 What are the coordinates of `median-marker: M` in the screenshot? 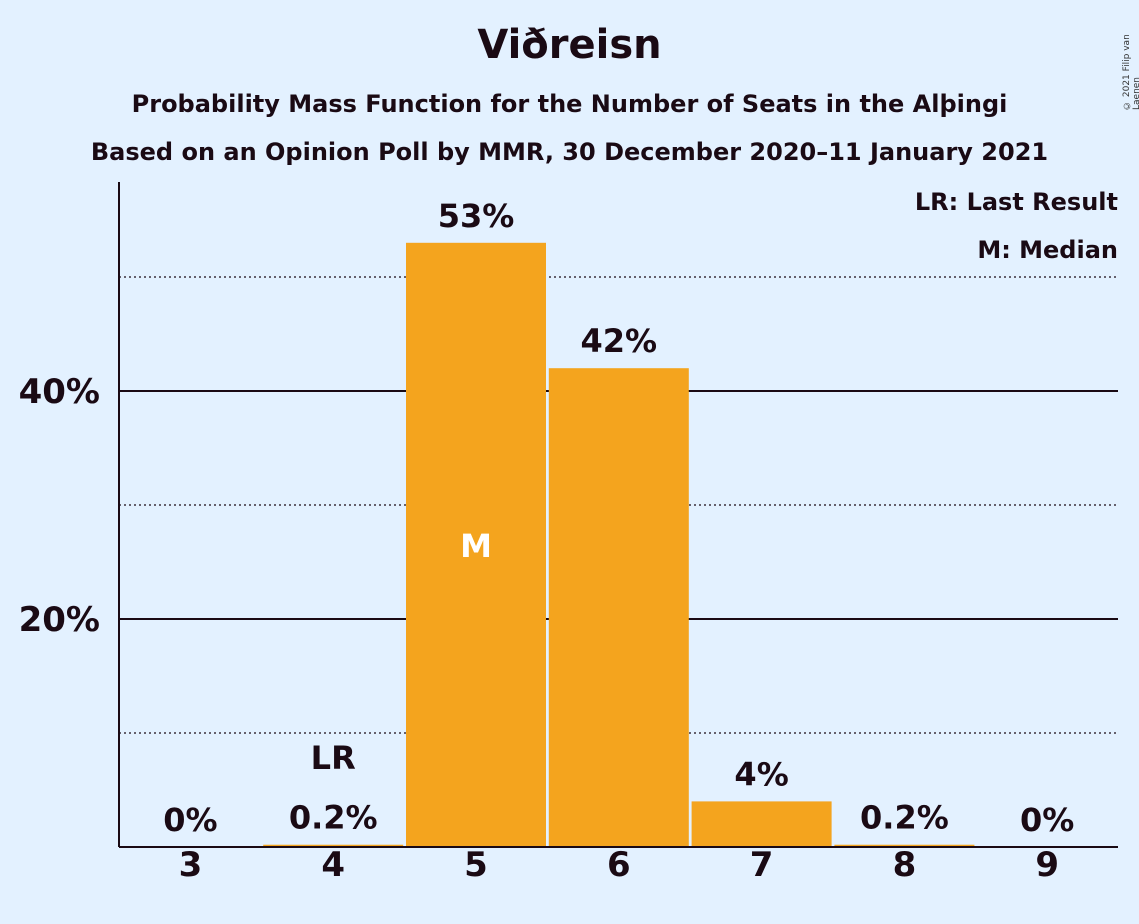 It's located at (476, 546).